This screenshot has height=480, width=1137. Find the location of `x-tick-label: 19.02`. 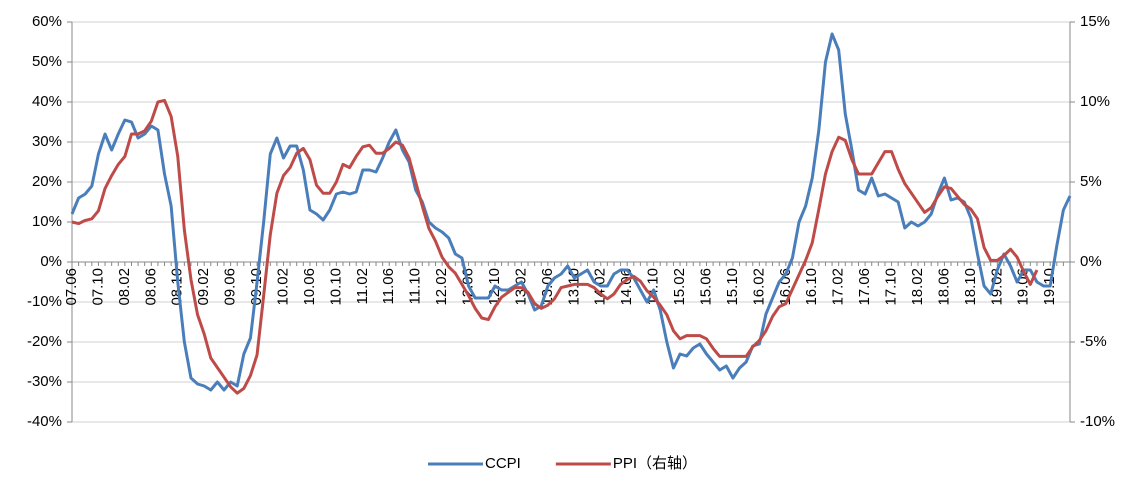

x-tick-label: 19.02 is located at coordinates (996, 287).